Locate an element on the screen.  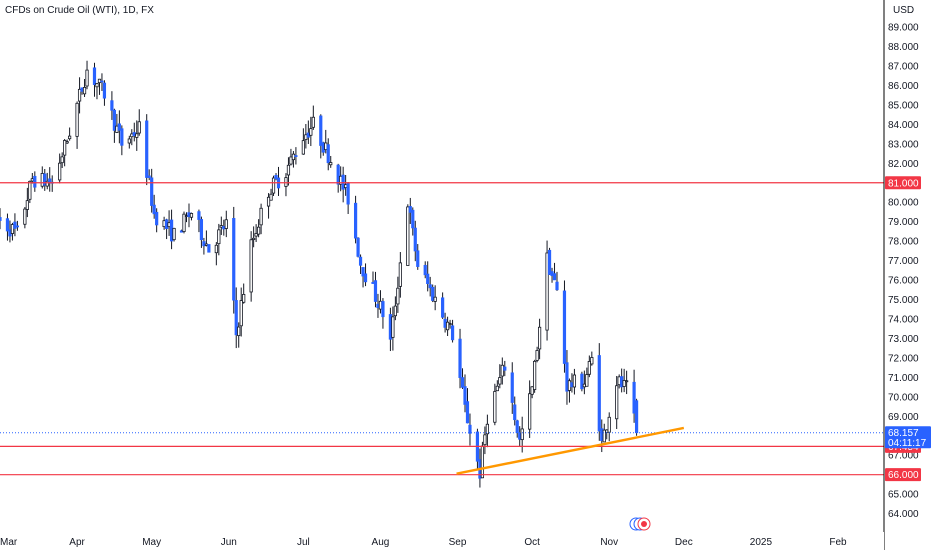
time-tick-label: Sep is located at coordinates (458, 542).